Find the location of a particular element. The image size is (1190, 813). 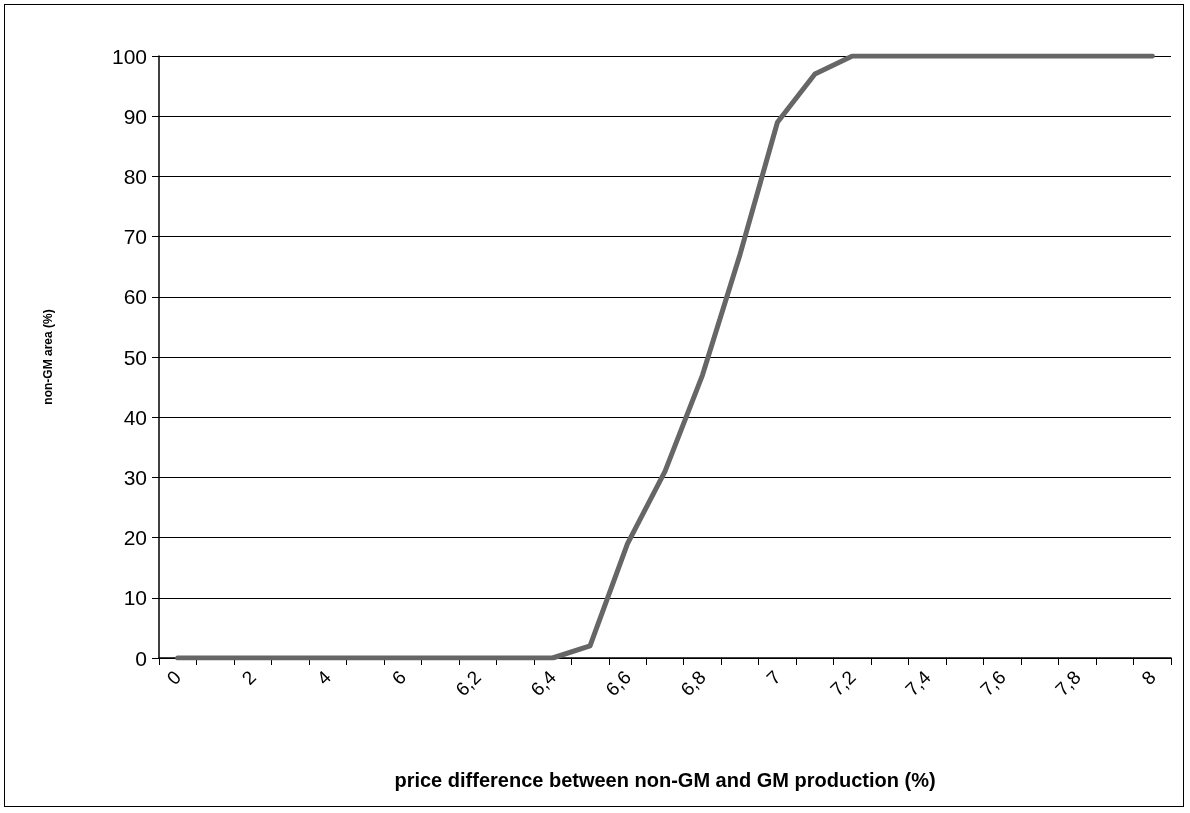

x-tick-label: 6 is located at coordinates (399, 677).